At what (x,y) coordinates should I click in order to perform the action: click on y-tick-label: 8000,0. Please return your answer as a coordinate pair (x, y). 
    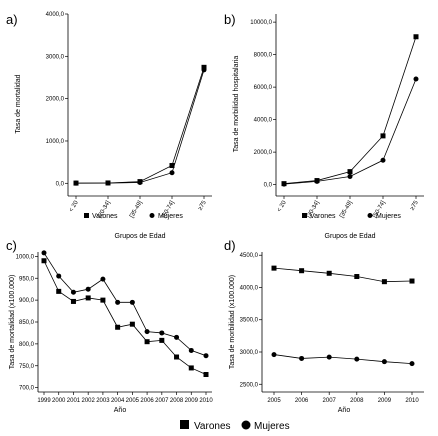
    Looking at the image, I should click on (263, 56).